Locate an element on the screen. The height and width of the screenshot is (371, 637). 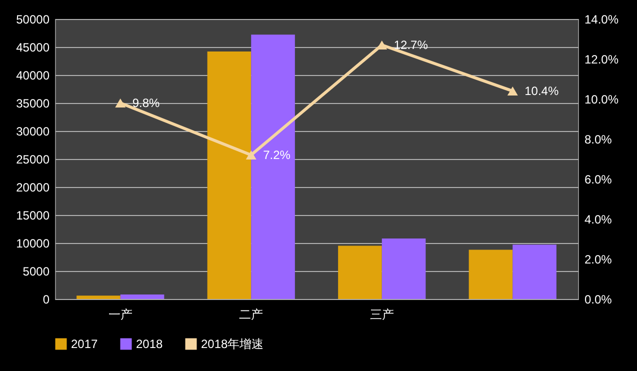
y2-tick-label: 12.0% is located at coordinates (601, 59).